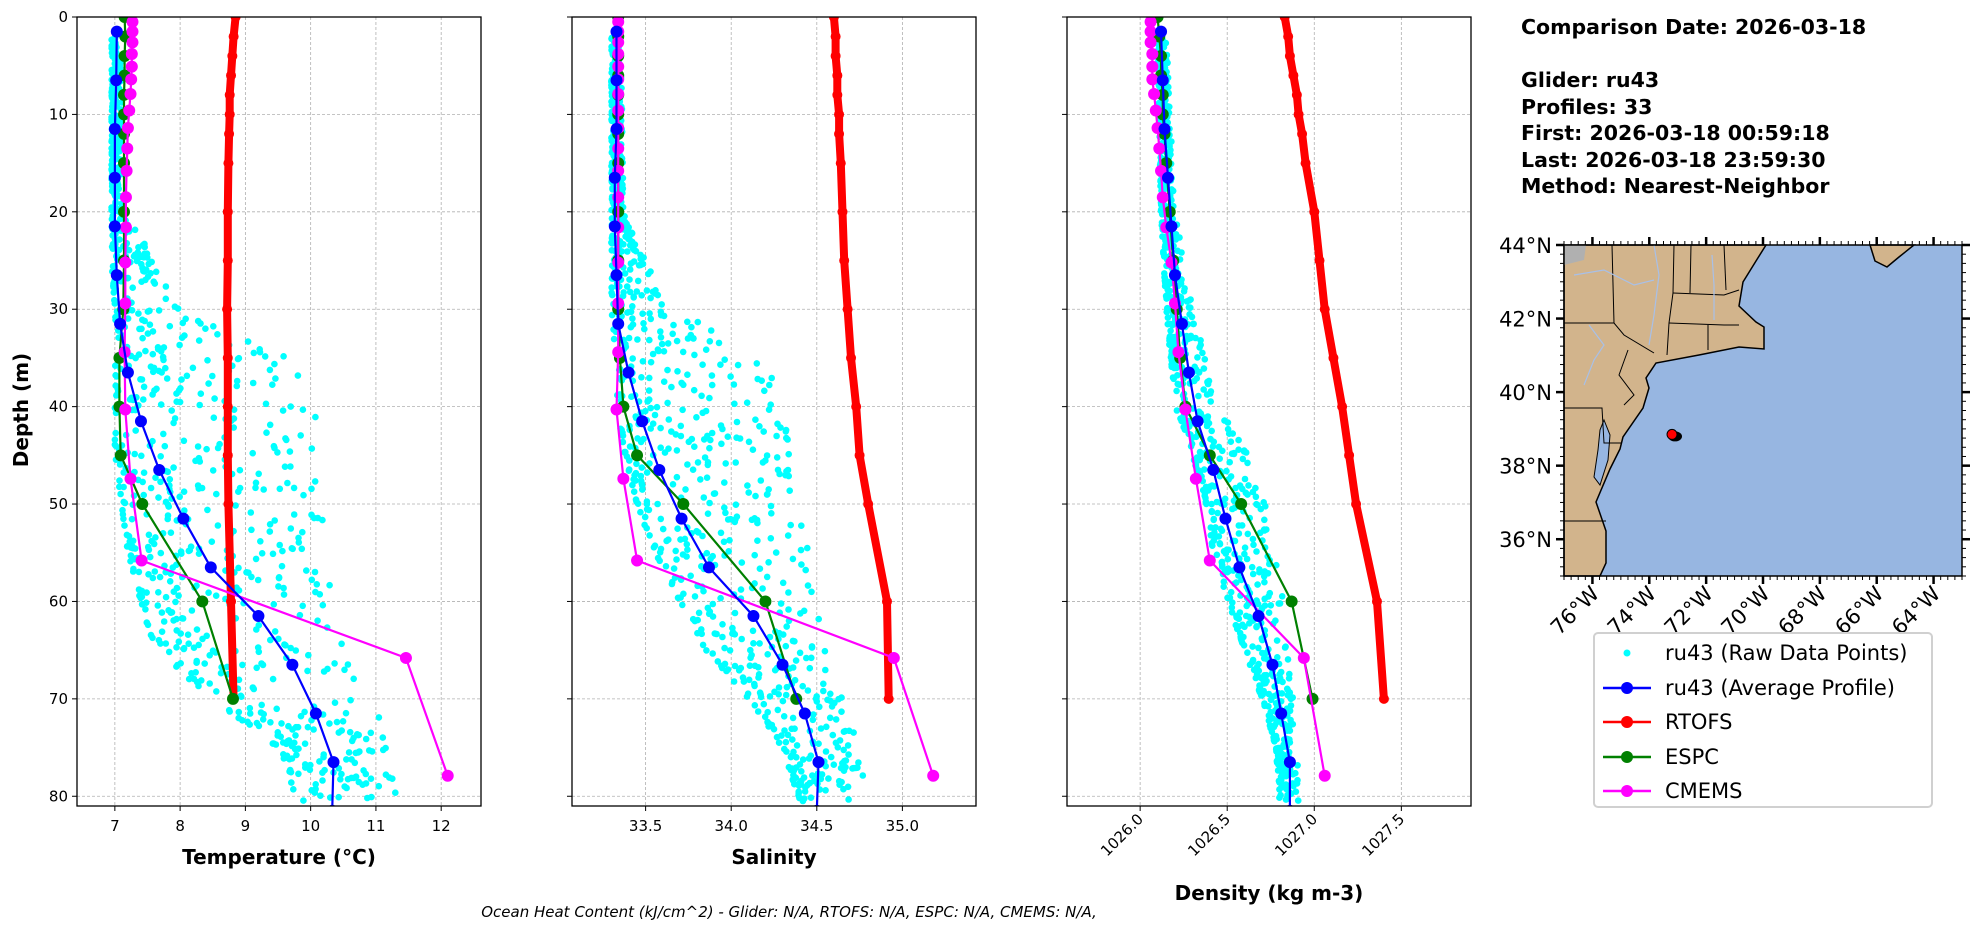 This screenshot has width=1978, height=934. I want to click on legend-item: ru43 (Average Profile), so click(1763, 688).